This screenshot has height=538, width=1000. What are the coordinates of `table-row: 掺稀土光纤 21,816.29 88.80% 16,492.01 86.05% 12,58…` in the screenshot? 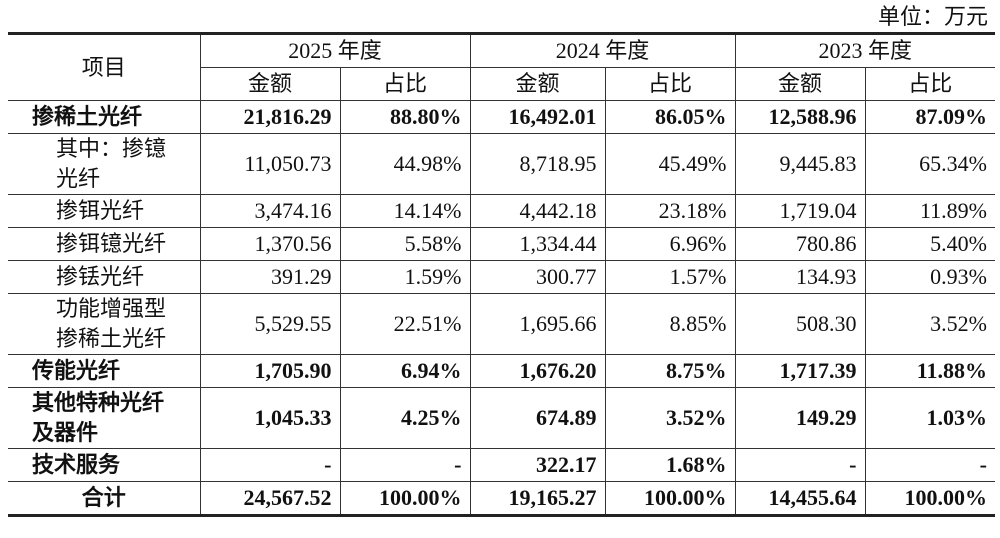 It's located at (501, 117).